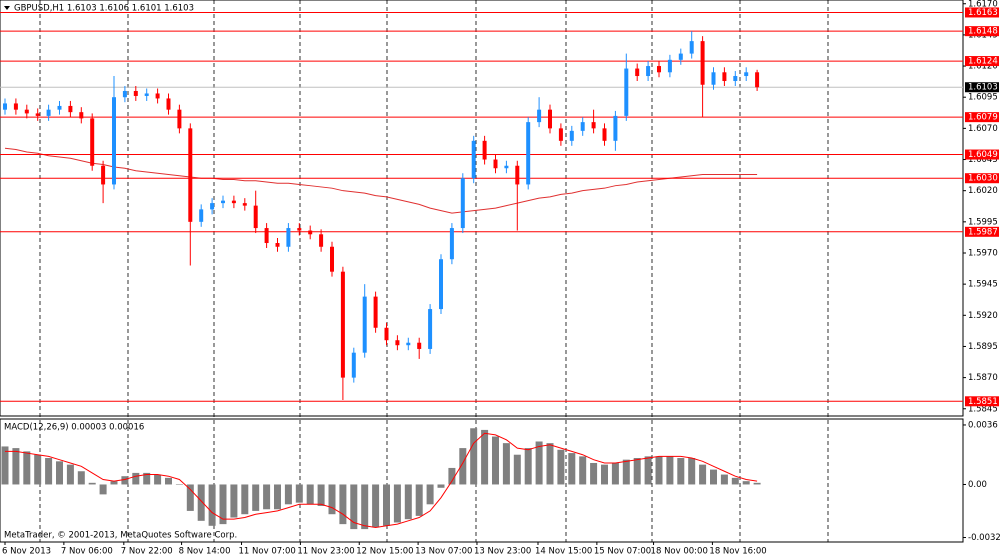  Describe the element at coordinates (983, 316) in the screenshot. I see `y-tick-label: 1.5920` at that location.